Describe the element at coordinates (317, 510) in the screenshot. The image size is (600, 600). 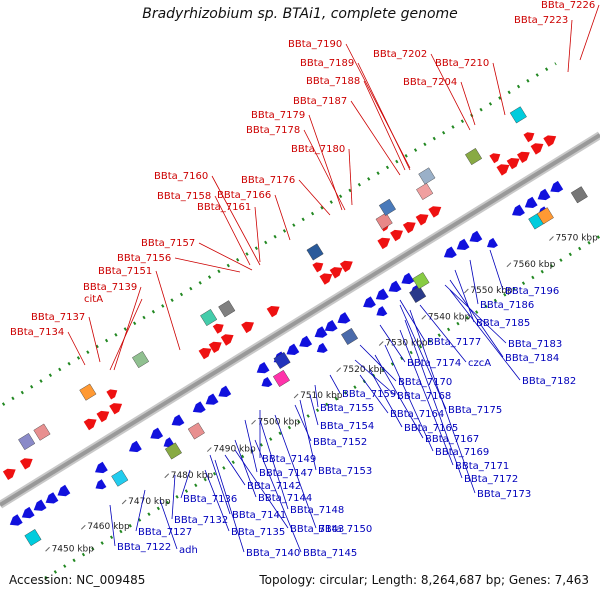
I see `reverse-gene-label: BBta_7148` at that location.